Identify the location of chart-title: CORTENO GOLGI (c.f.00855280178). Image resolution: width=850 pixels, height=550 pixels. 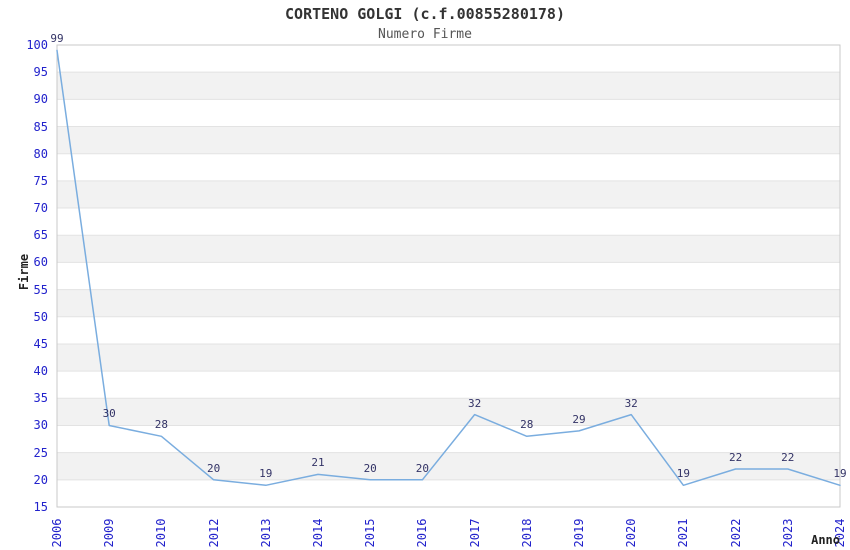
(425, 14).